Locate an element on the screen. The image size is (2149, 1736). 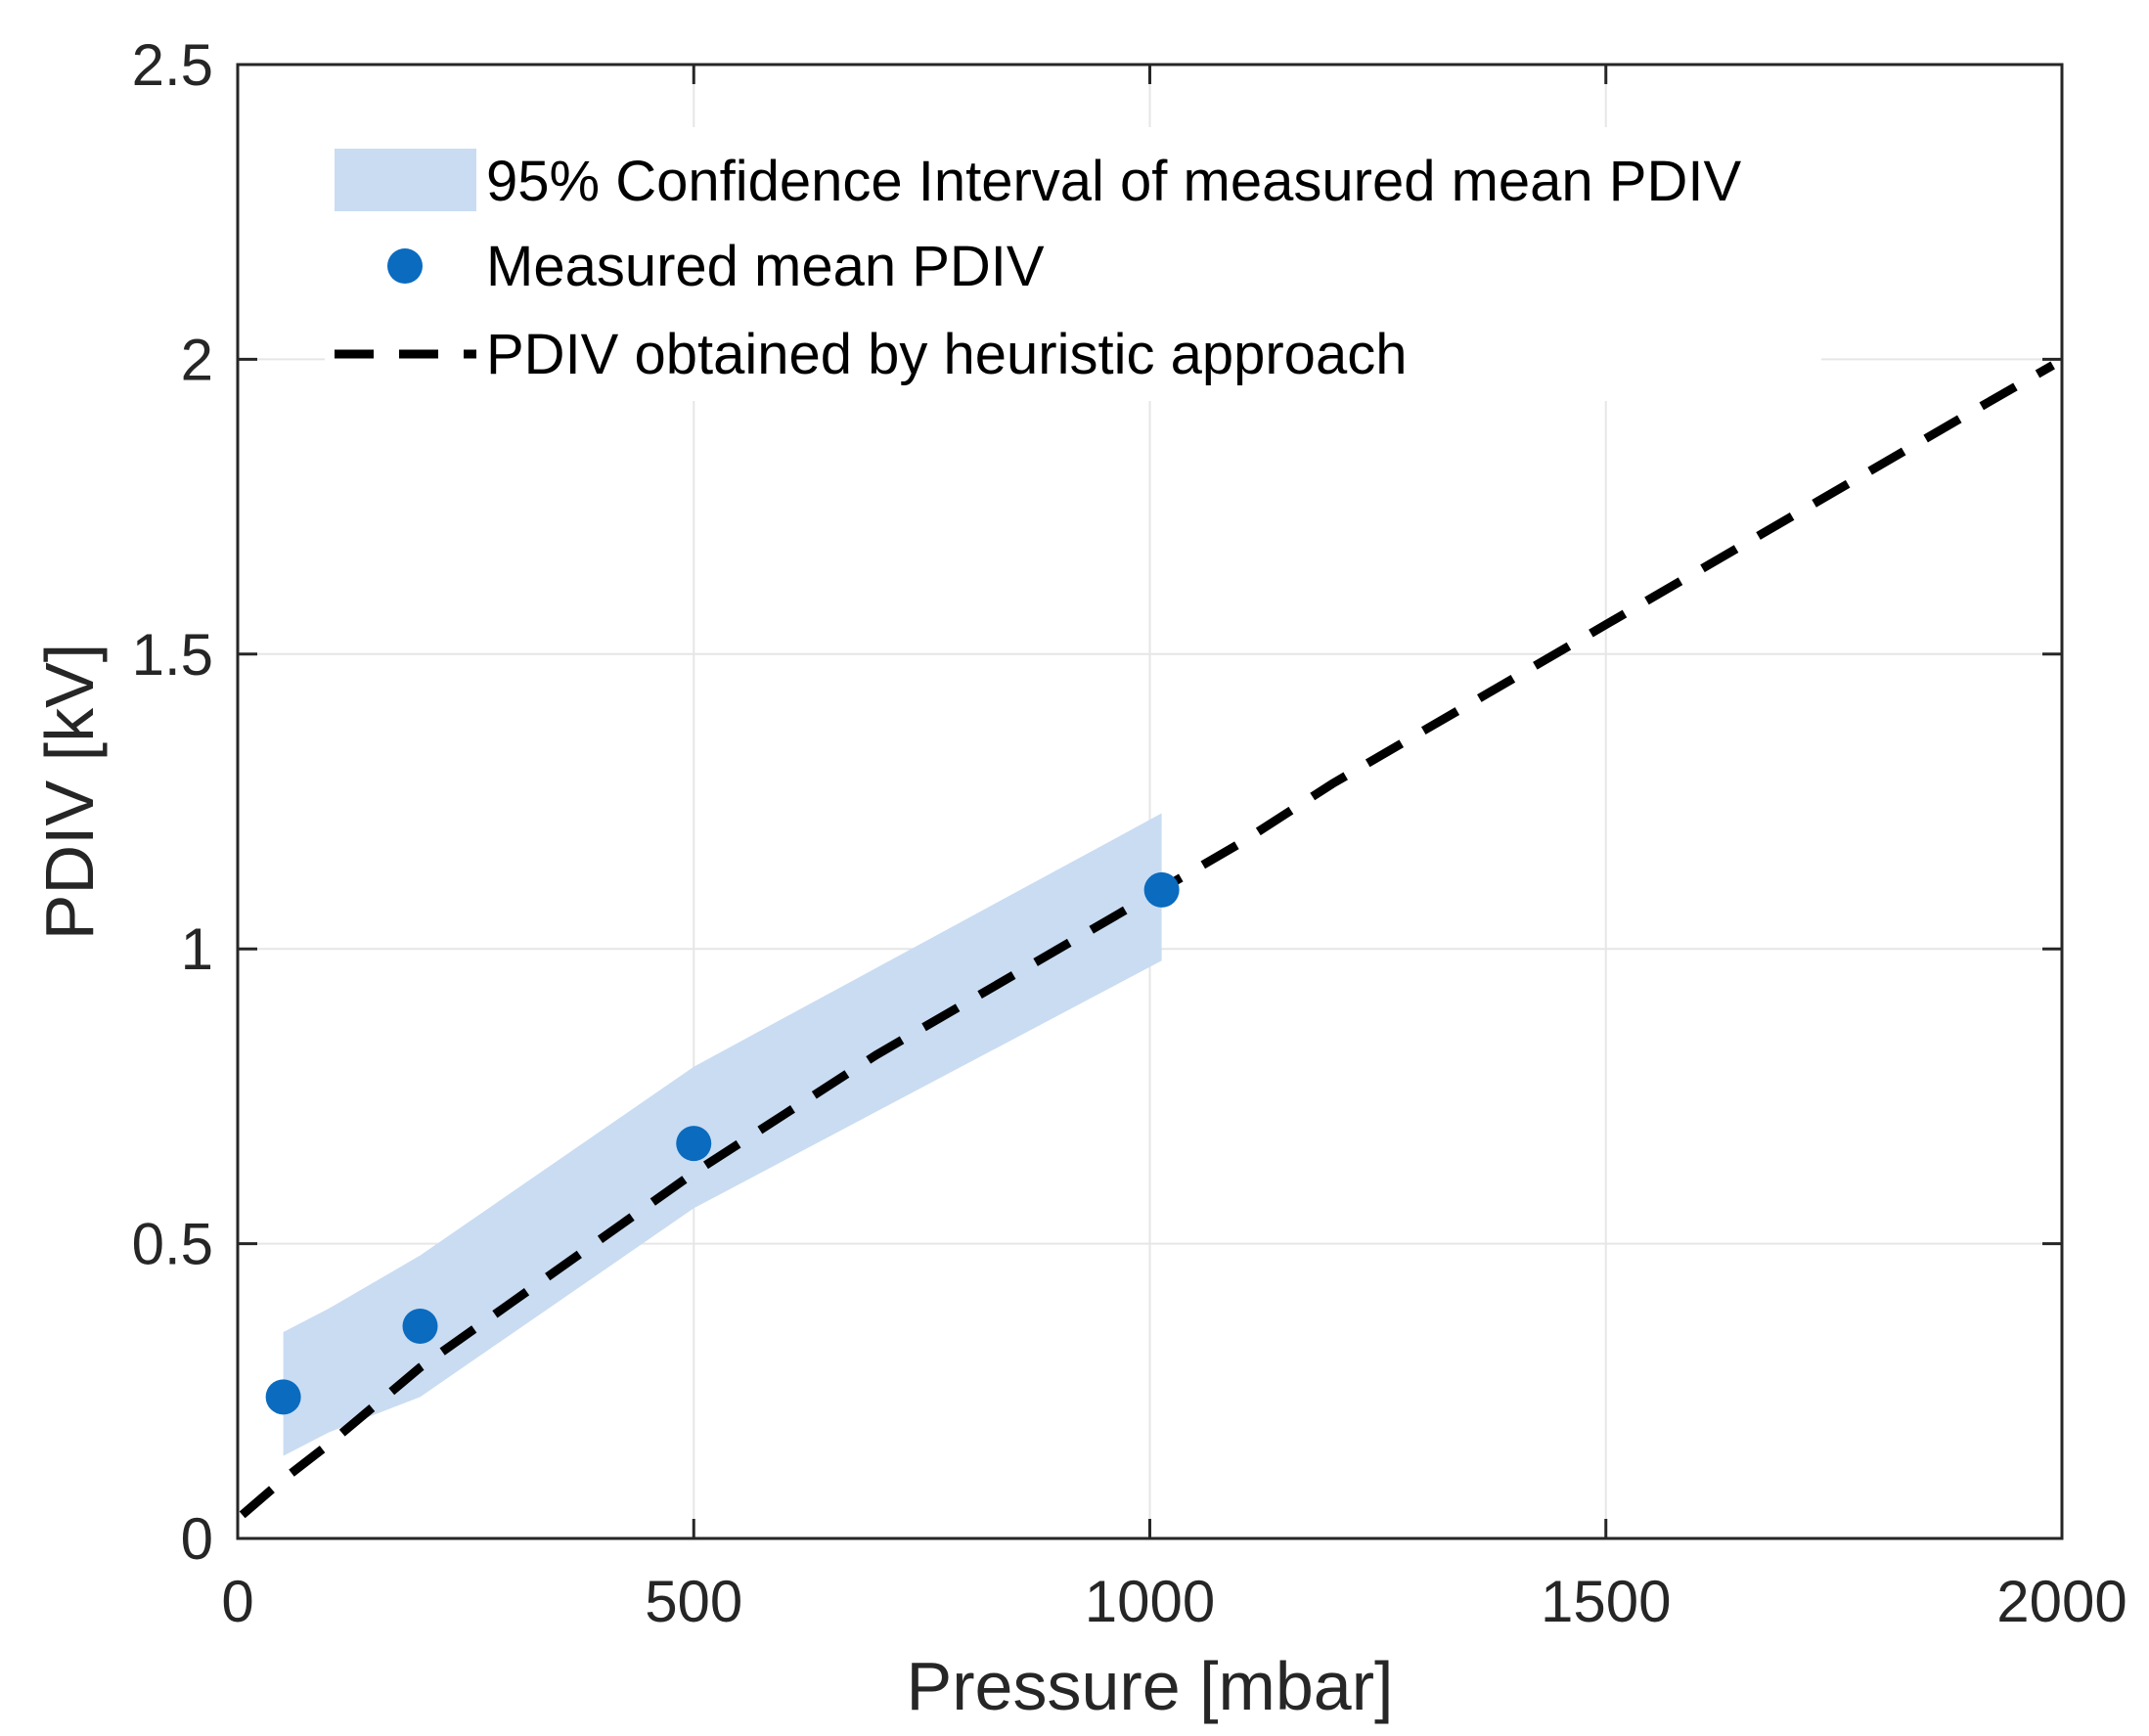
x-tick-label: 0 is located at coordinates (237, 1602).